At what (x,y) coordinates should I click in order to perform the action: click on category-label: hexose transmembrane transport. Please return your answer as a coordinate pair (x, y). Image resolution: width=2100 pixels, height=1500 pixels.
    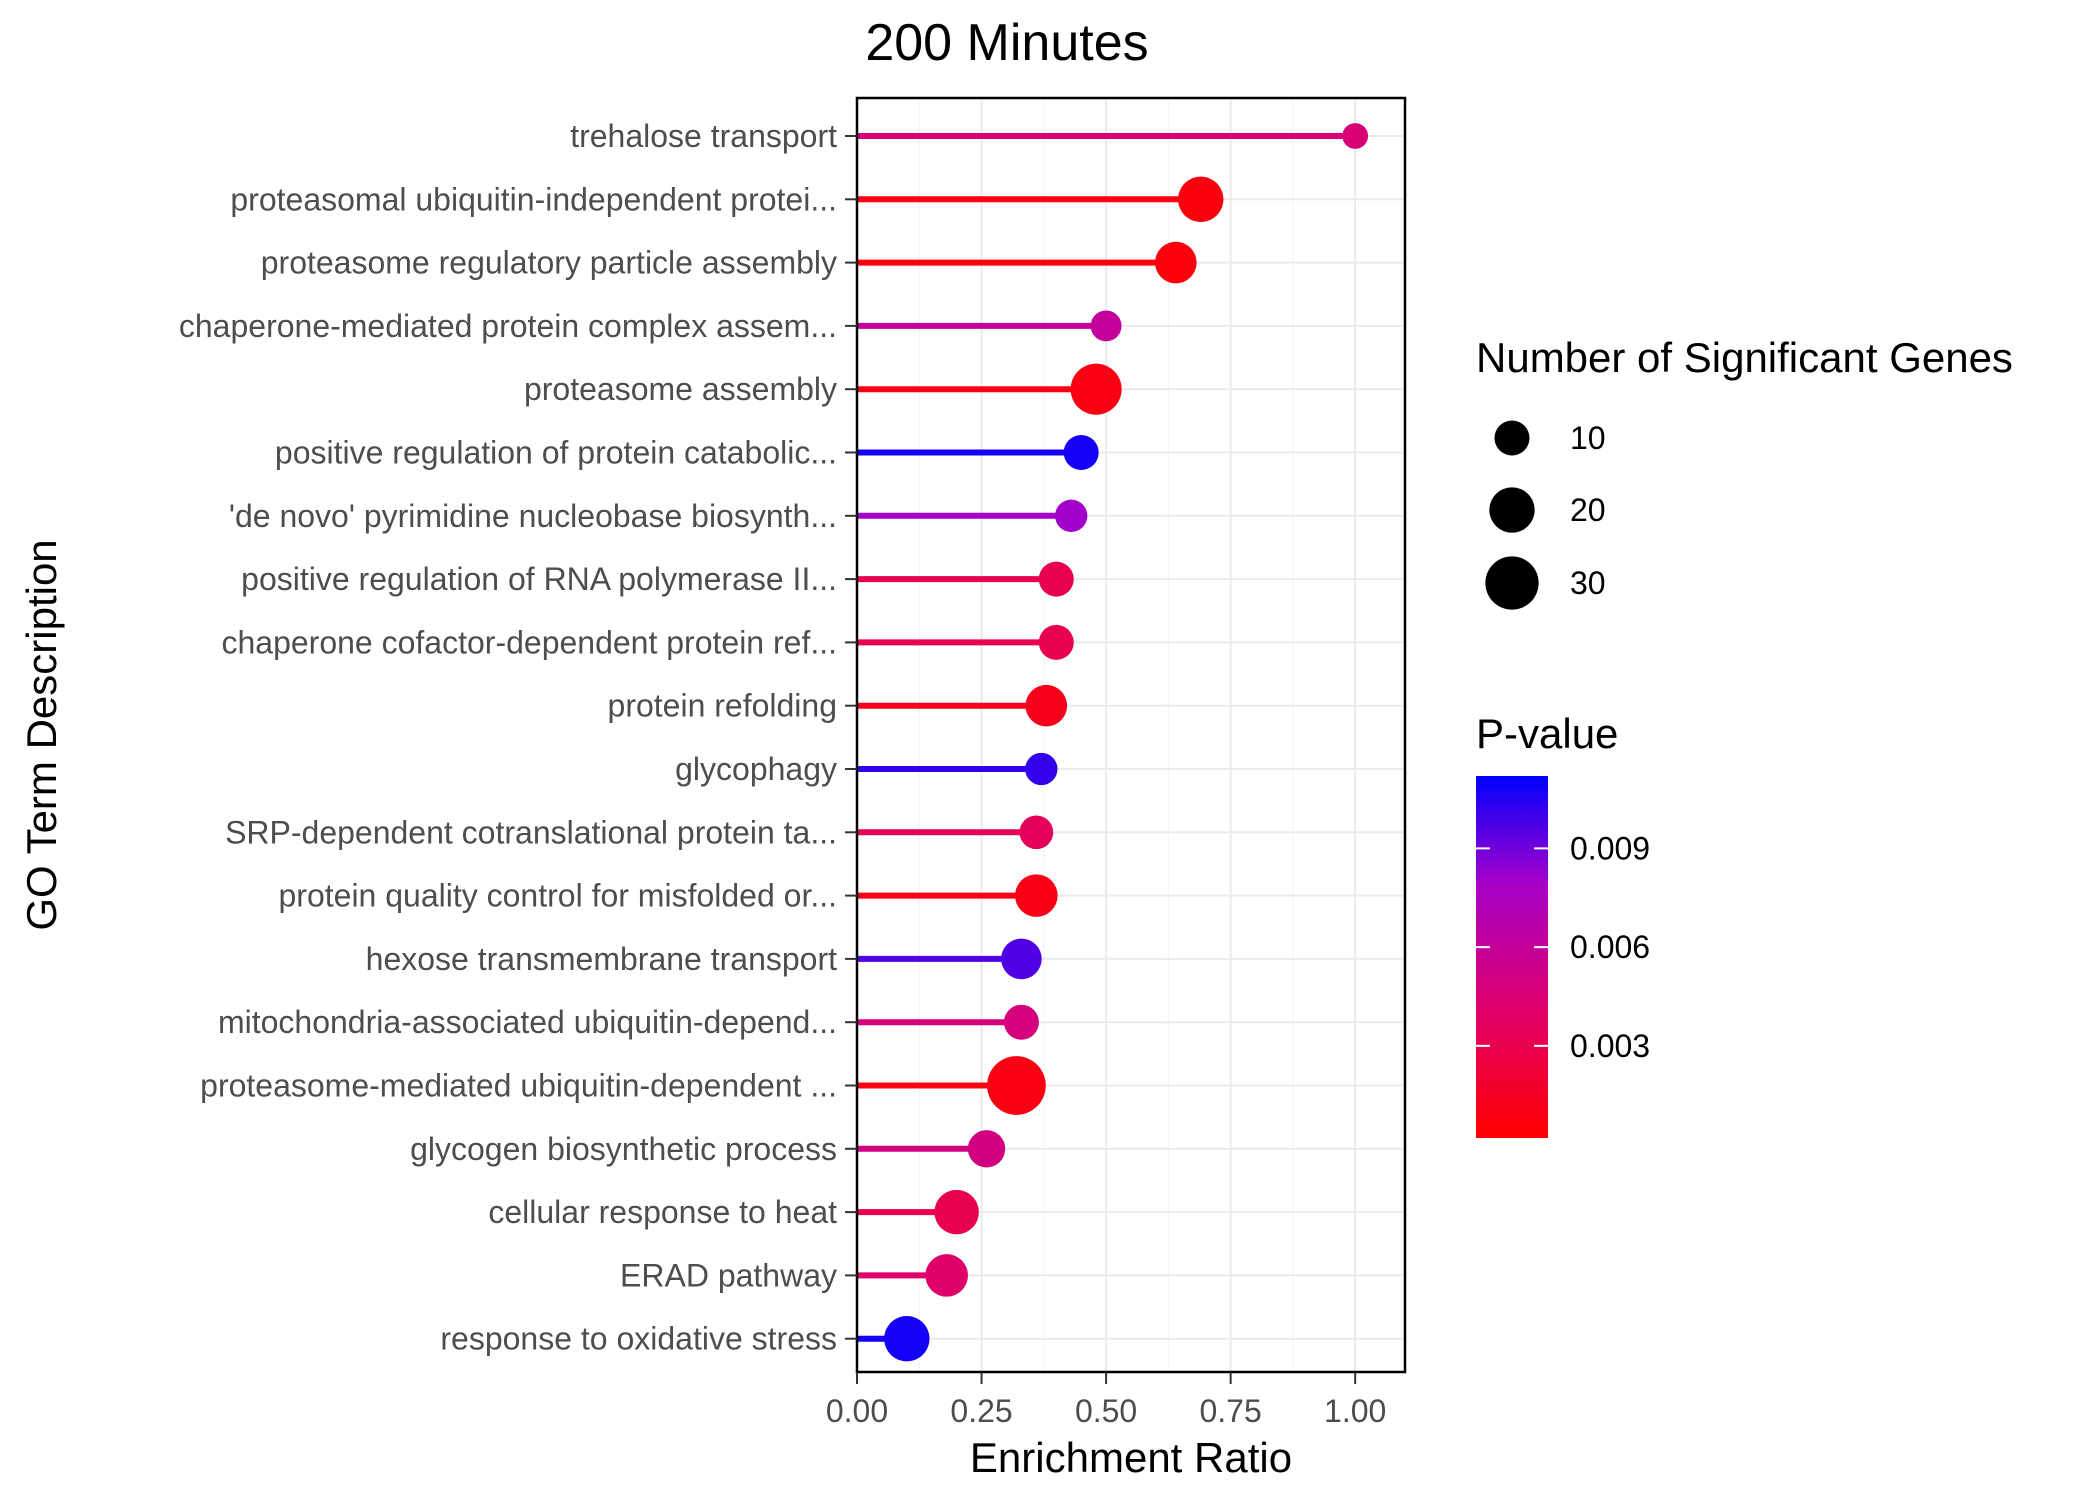
    Looking at the image, I should click on (601, 959).